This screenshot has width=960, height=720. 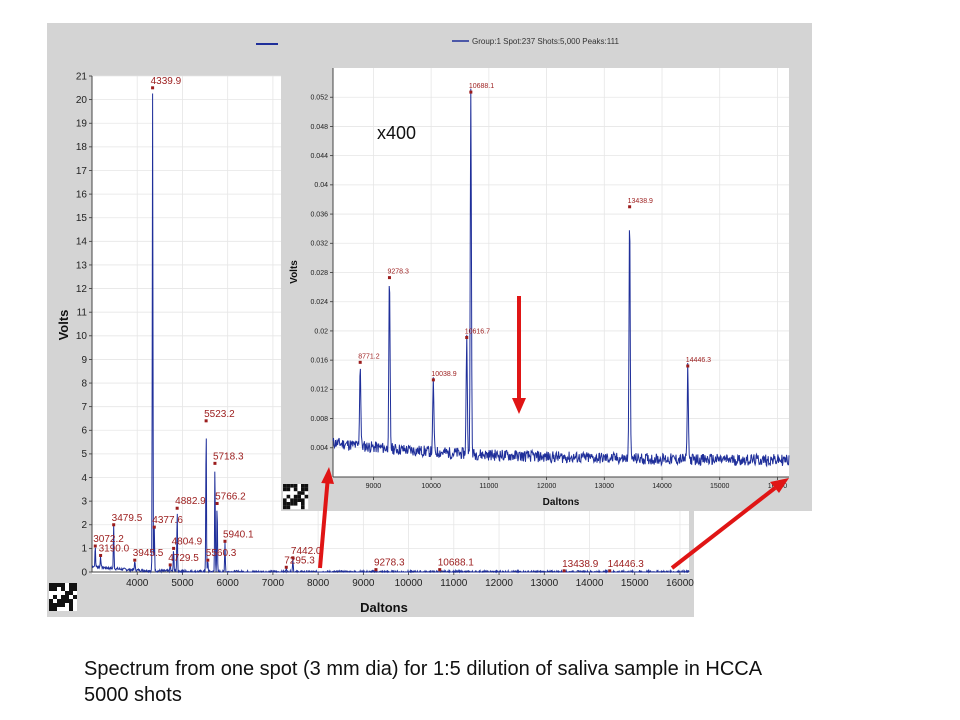 What do you see at coordinates (84, 525) in the screenshot?
I see `y-tick-label: 2` at bounding box center [84, 525].